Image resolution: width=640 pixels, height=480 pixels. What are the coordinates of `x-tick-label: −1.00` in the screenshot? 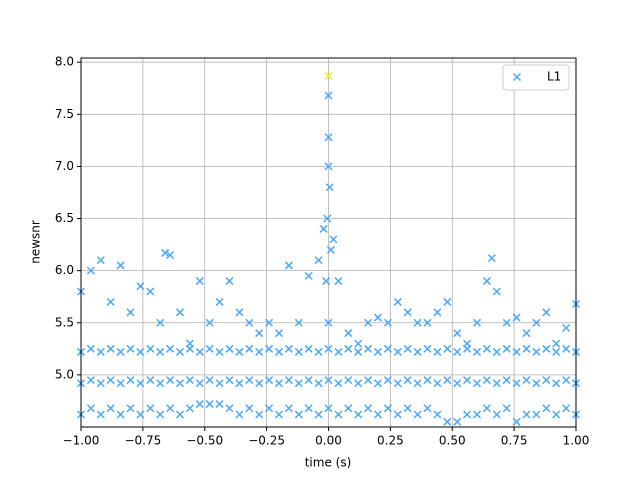 It's located at (81, 441).